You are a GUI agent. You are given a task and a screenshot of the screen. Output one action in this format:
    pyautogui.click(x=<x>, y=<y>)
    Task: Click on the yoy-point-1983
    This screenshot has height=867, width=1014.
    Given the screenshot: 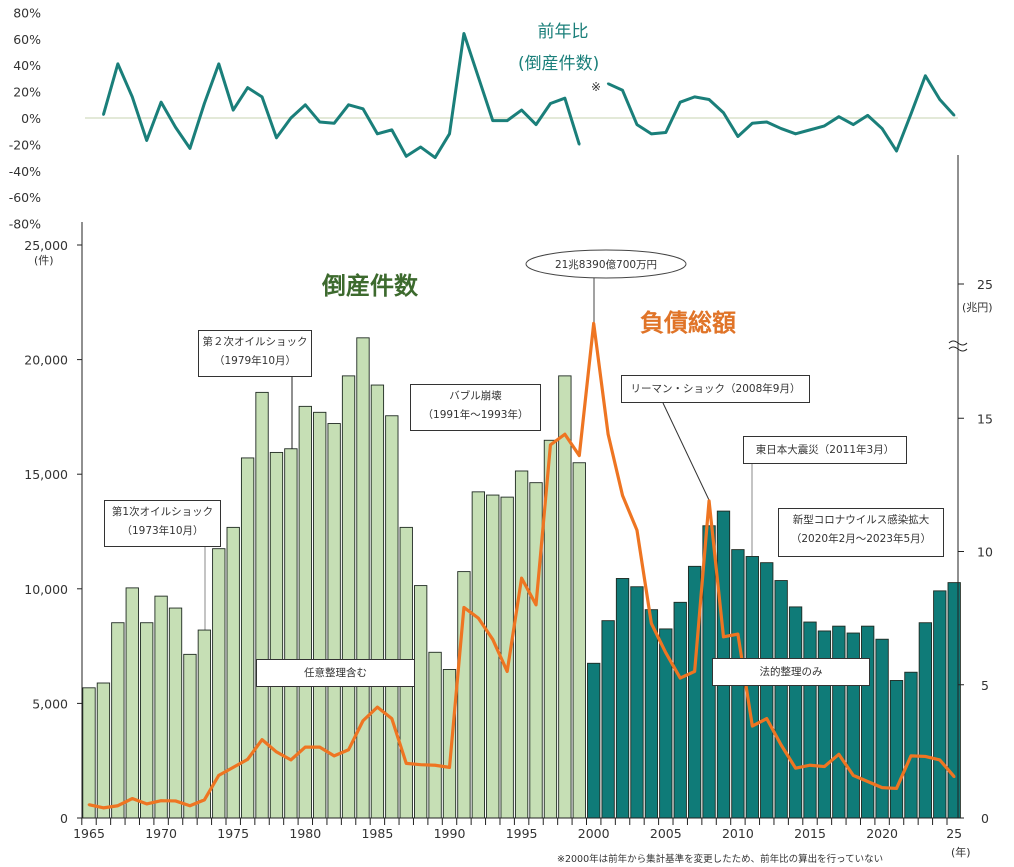 What is the action you would take?
    pyautogui.click(x=348, y=105)
    